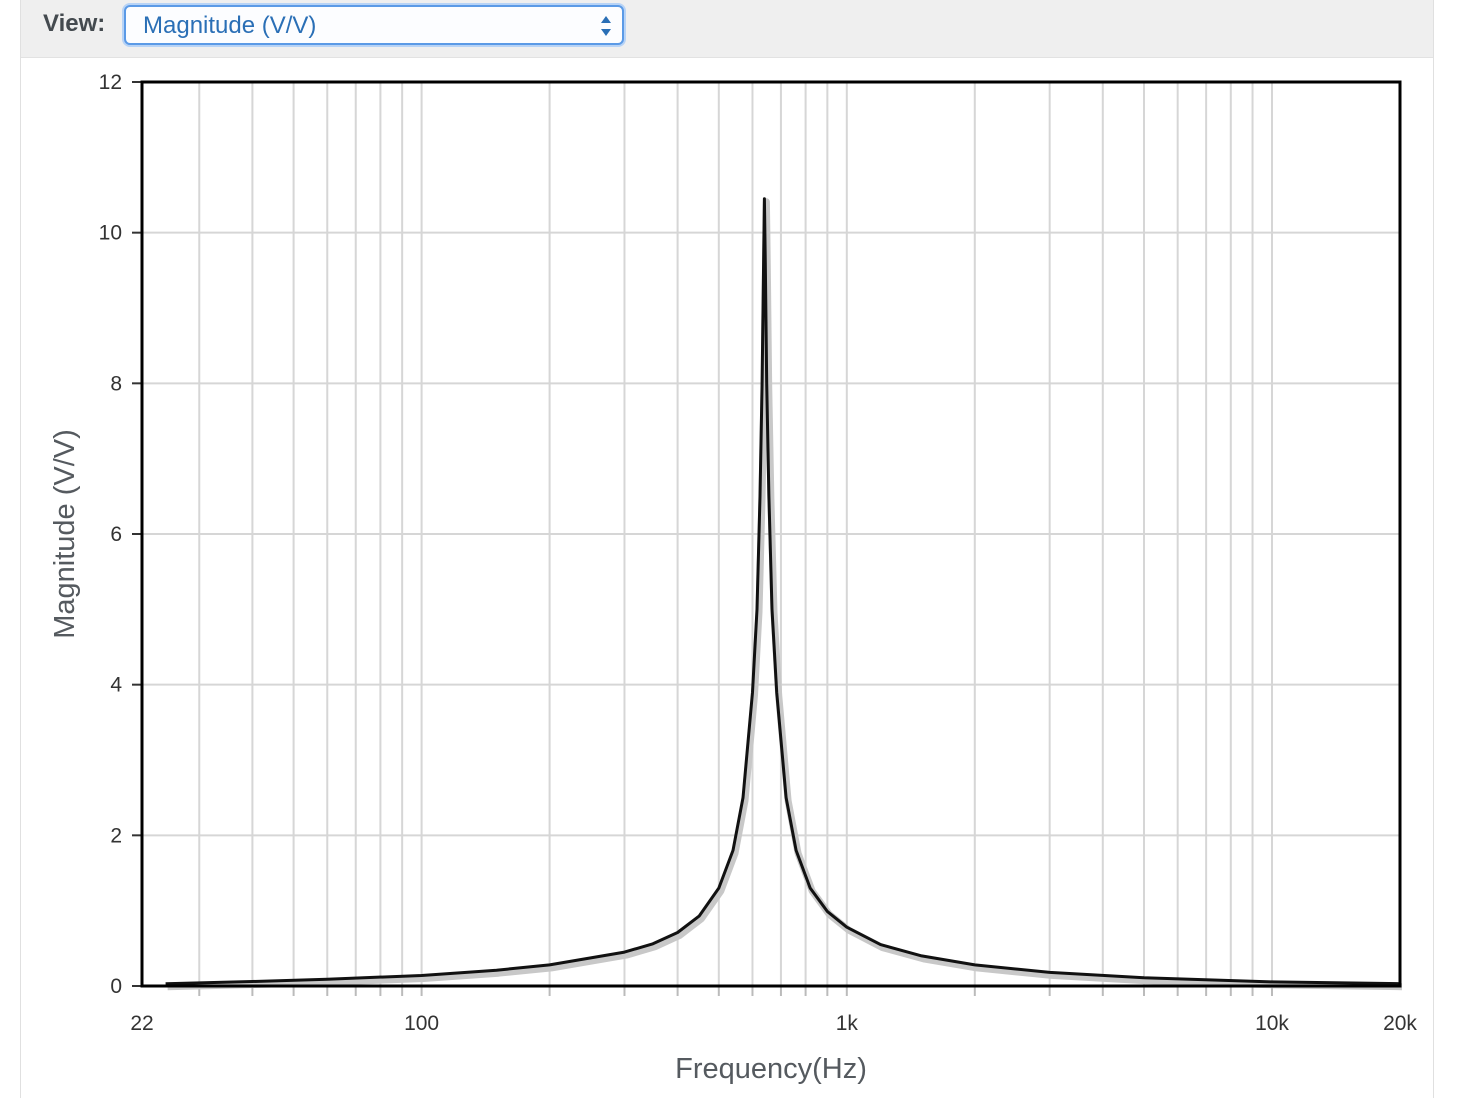 This screenshot has height=1098, width=1474. Describe the element at coordinates (116, 383) in the screenshot. I see `y-tick-label: 8` at that location.